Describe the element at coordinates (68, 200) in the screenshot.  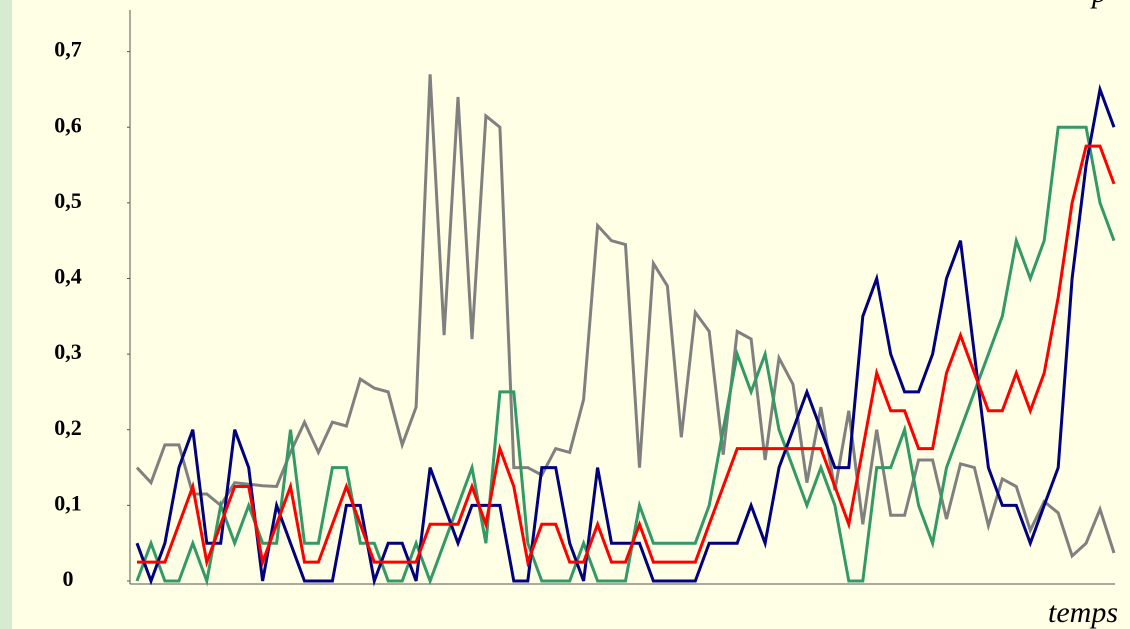
I see `y-tick-label: 0,5` at that location.